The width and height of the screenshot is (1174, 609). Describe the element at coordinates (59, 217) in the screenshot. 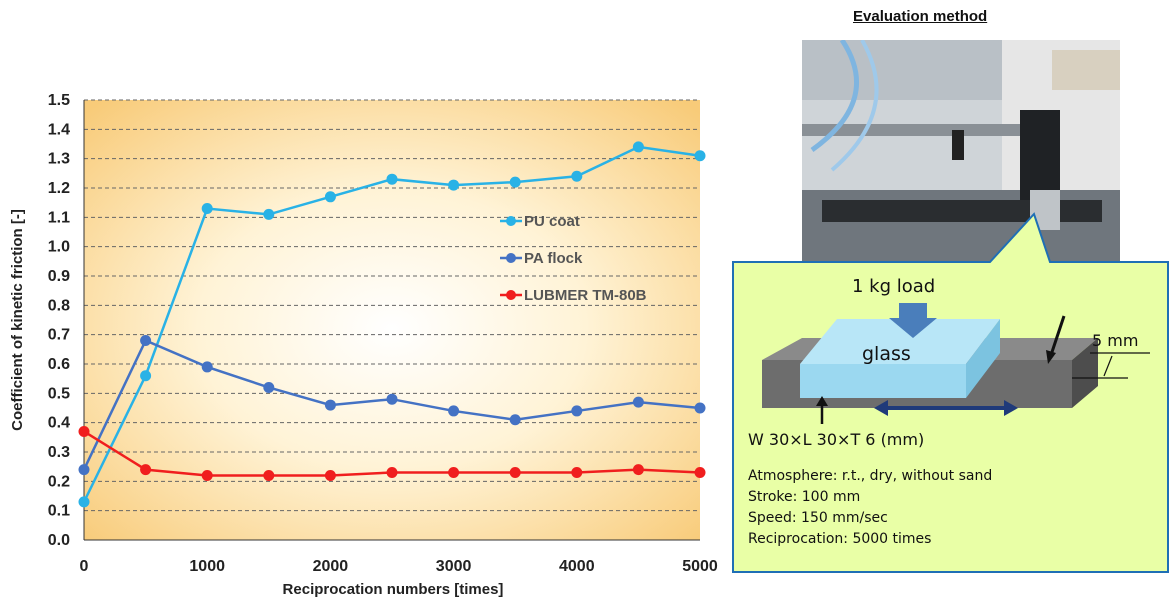

I see `y-tick-label: 1.1` at that location.